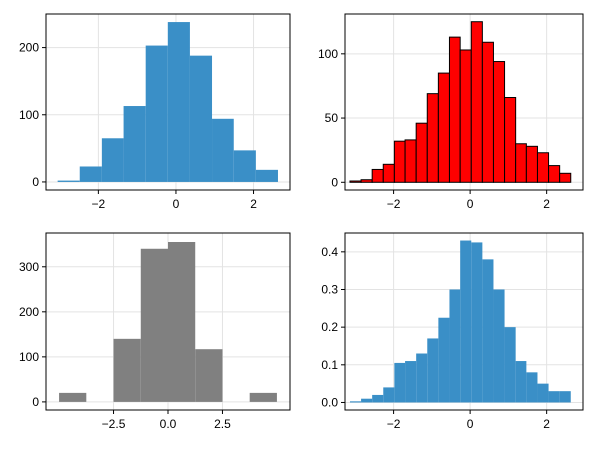 The height and width of the screenshot is (451, 596). Describe the element at coordinates (329, 252) in the screenshot. I see `y-tick-label: 0.4` at that location.